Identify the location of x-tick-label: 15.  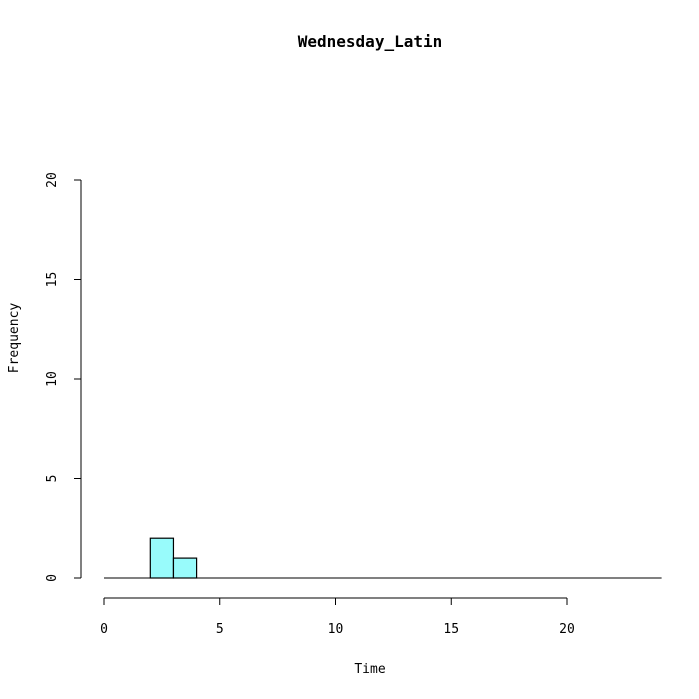
(451, 629).